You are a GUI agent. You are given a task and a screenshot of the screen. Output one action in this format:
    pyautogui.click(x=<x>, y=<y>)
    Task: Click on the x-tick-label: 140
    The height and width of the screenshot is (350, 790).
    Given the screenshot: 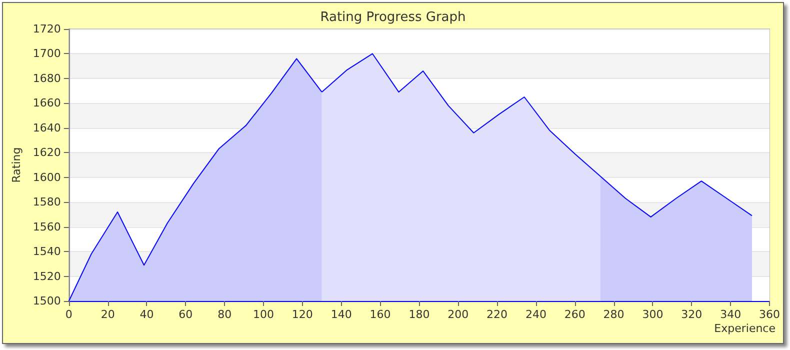 What is the action you would take?
    pyautogui.click(x=341, y=314)
    